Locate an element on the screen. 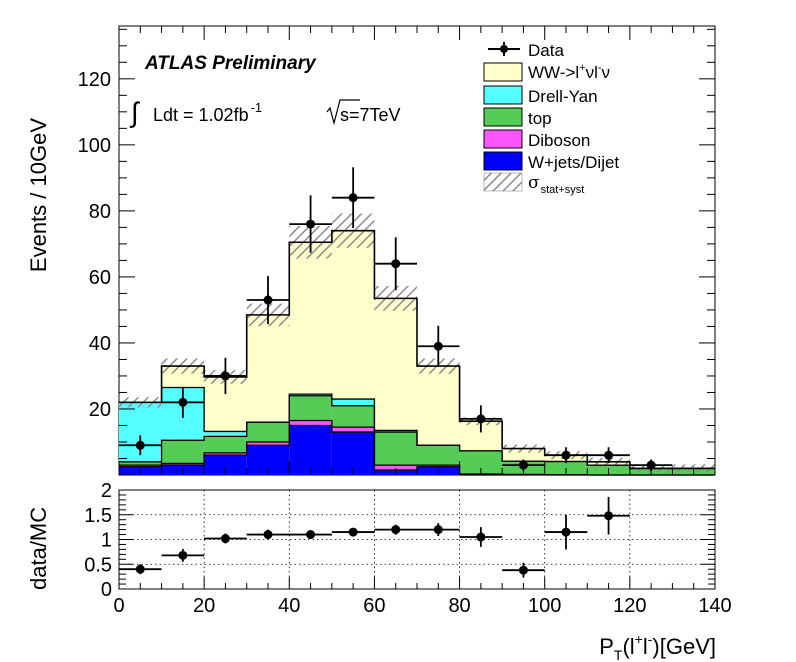  legend-item-wjets: W+jets/Dijet is located at coordinates (551, 161).